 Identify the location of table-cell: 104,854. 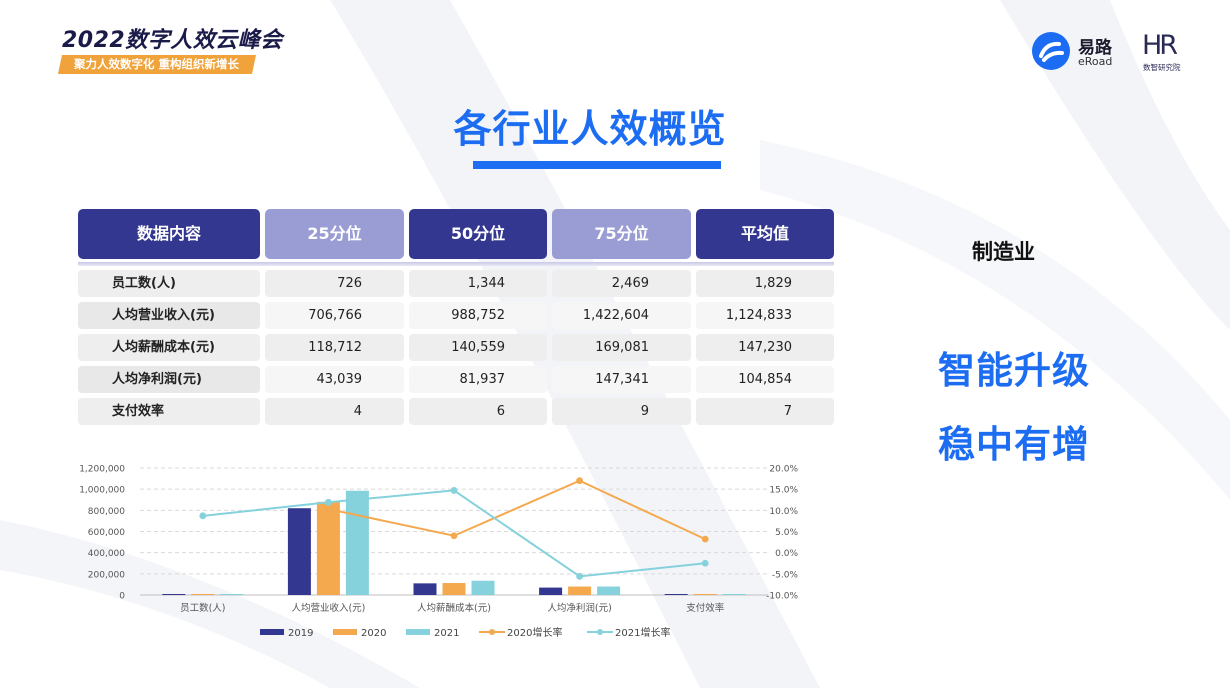
(765, 379).